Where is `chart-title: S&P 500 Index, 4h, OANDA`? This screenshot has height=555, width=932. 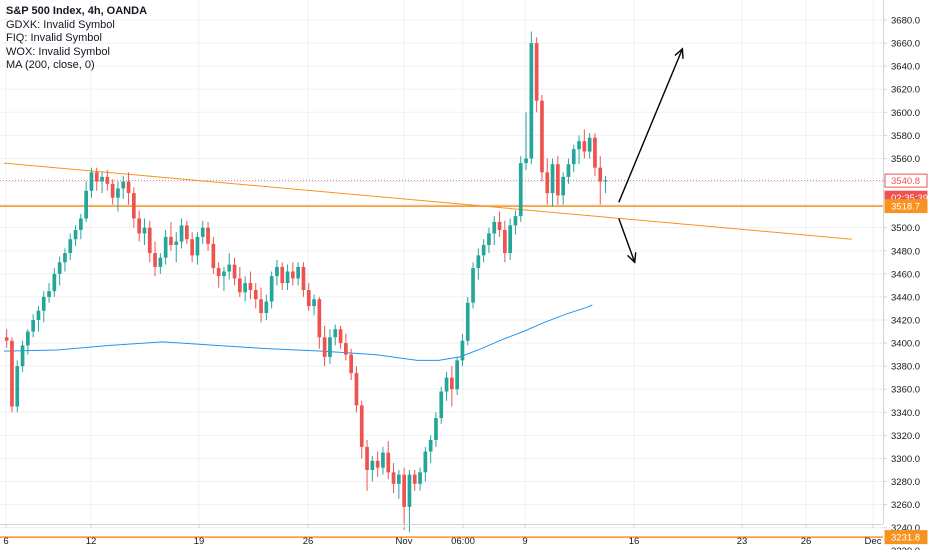 chart-title: S&P 500 Index, 4h, OANDA is located at coordinates (77, 11).